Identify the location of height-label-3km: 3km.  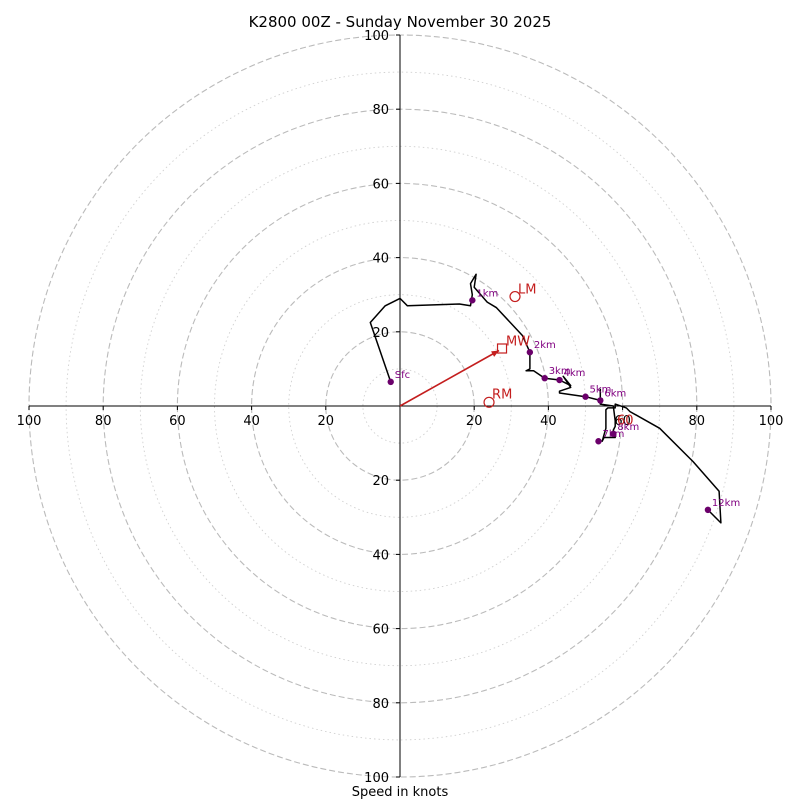
(560, 371).